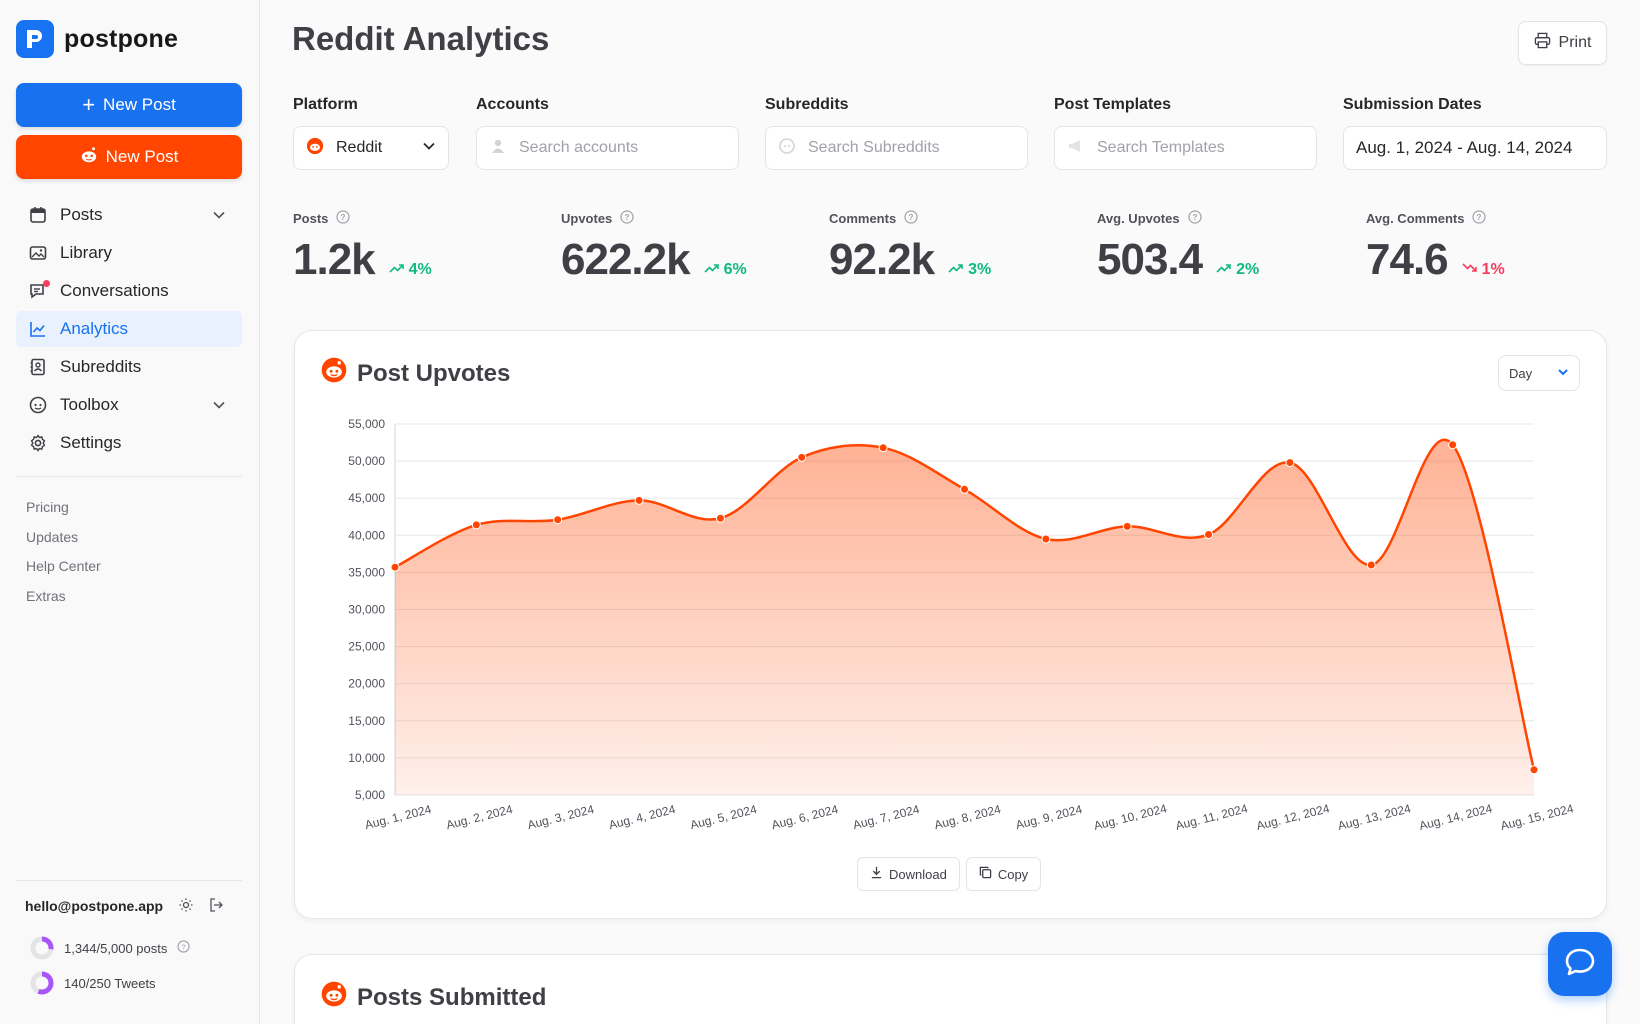 The image size is (1640, 1024). What do you see at coordinates (129, 405) in the screenshot?
I see `sidebar-item-toolbox: Toolbox` at bounding box center [129, 405].